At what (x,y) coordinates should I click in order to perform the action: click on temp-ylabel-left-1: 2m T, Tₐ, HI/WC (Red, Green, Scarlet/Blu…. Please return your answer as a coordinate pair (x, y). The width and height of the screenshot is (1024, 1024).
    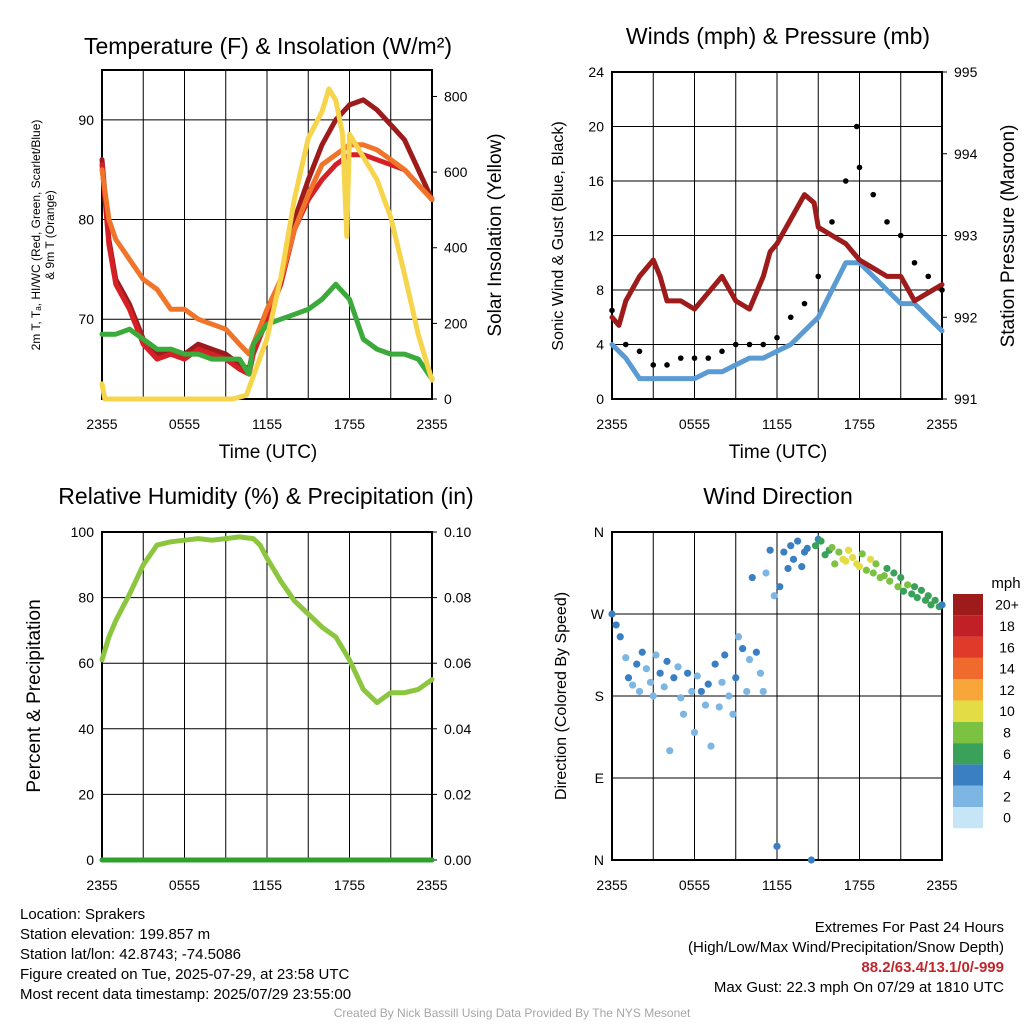
    Looking at the image, I should click on (36, 235).